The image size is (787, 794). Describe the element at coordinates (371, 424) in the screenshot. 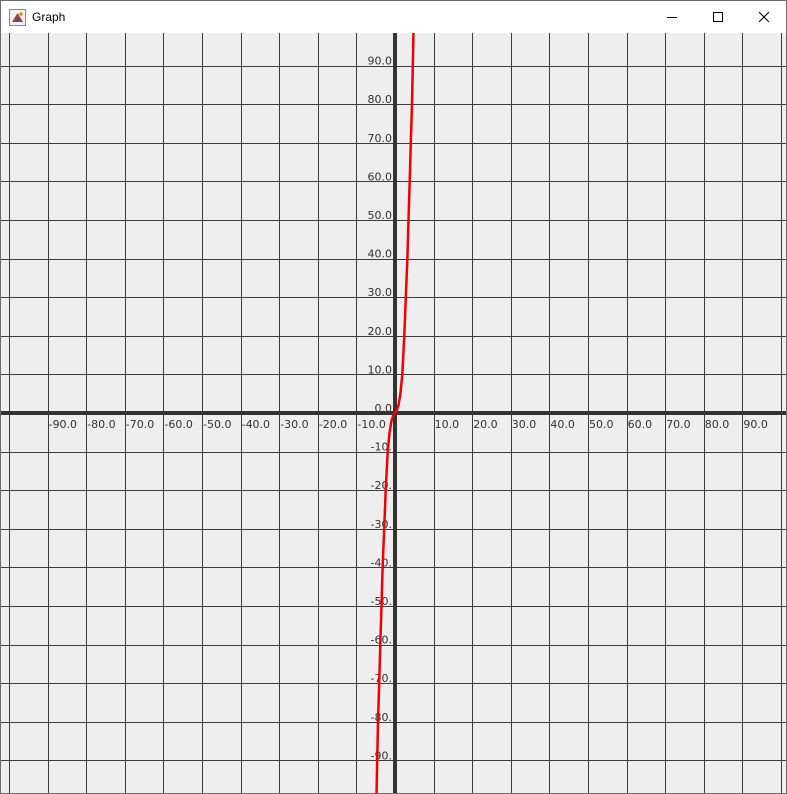

I see `x-tick-label: -10.0` at that location.